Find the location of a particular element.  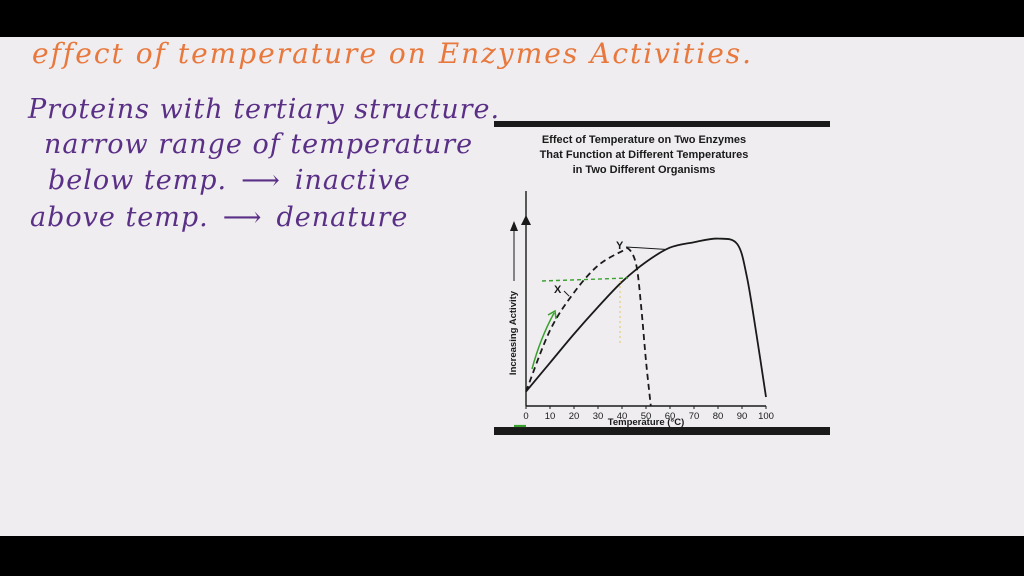

inactive-label: inactive is located at coordinates (352, 180).